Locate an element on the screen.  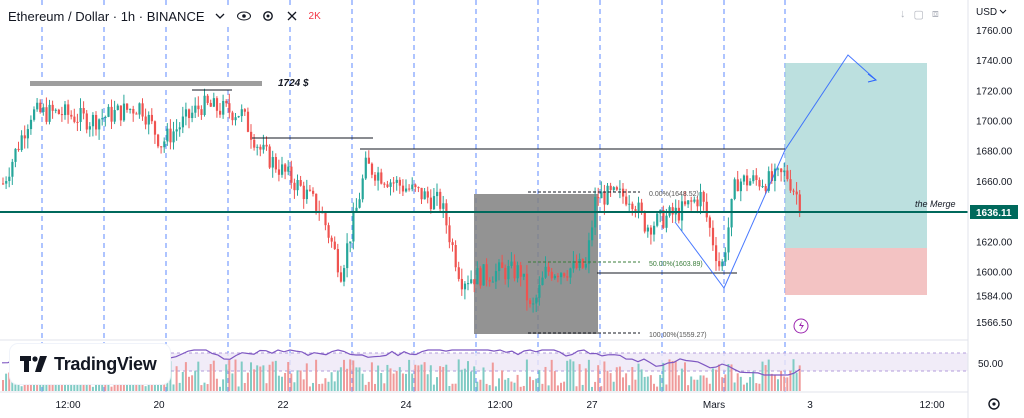
fullscreen-icon: ⧈ is located at coordinates (935, 14).